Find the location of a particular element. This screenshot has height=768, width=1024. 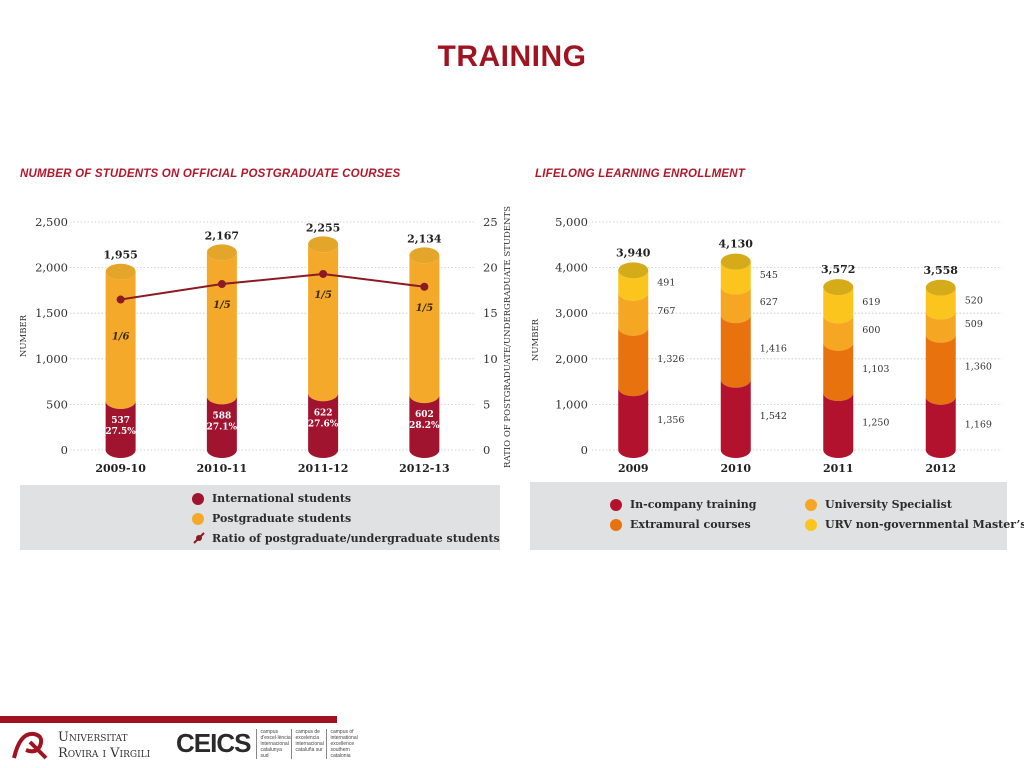

international-dot-icon is located at coordinates (198, 498).